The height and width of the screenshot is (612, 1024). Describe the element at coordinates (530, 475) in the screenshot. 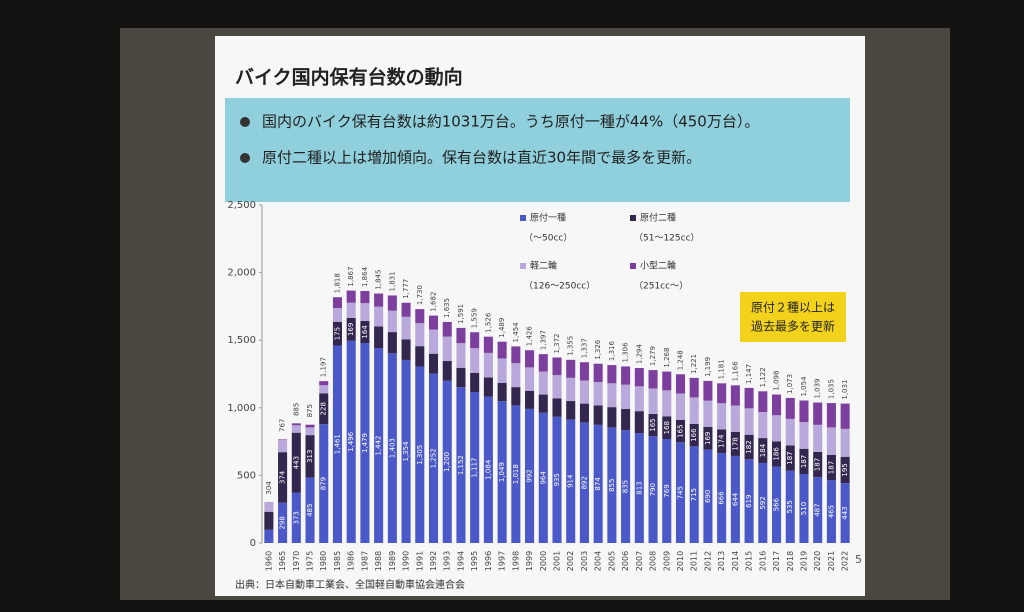

I see `value-label: 992` at that location.